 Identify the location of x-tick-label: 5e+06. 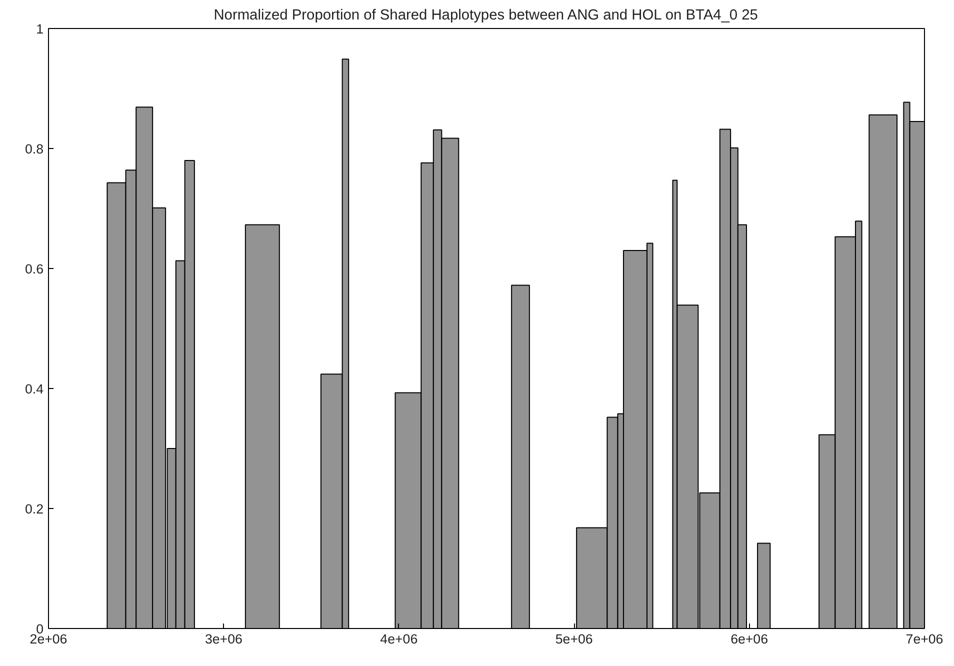
(574, 639).